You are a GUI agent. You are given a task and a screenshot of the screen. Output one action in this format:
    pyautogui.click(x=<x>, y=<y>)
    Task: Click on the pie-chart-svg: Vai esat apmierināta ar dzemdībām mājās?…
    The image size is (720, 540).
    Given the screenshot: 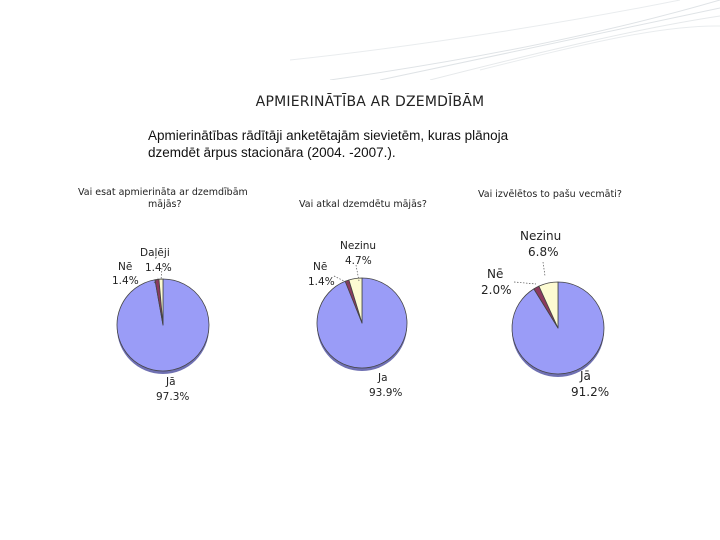 What is the action you would take?
    pyautogui.click(x=163, y=295)
    